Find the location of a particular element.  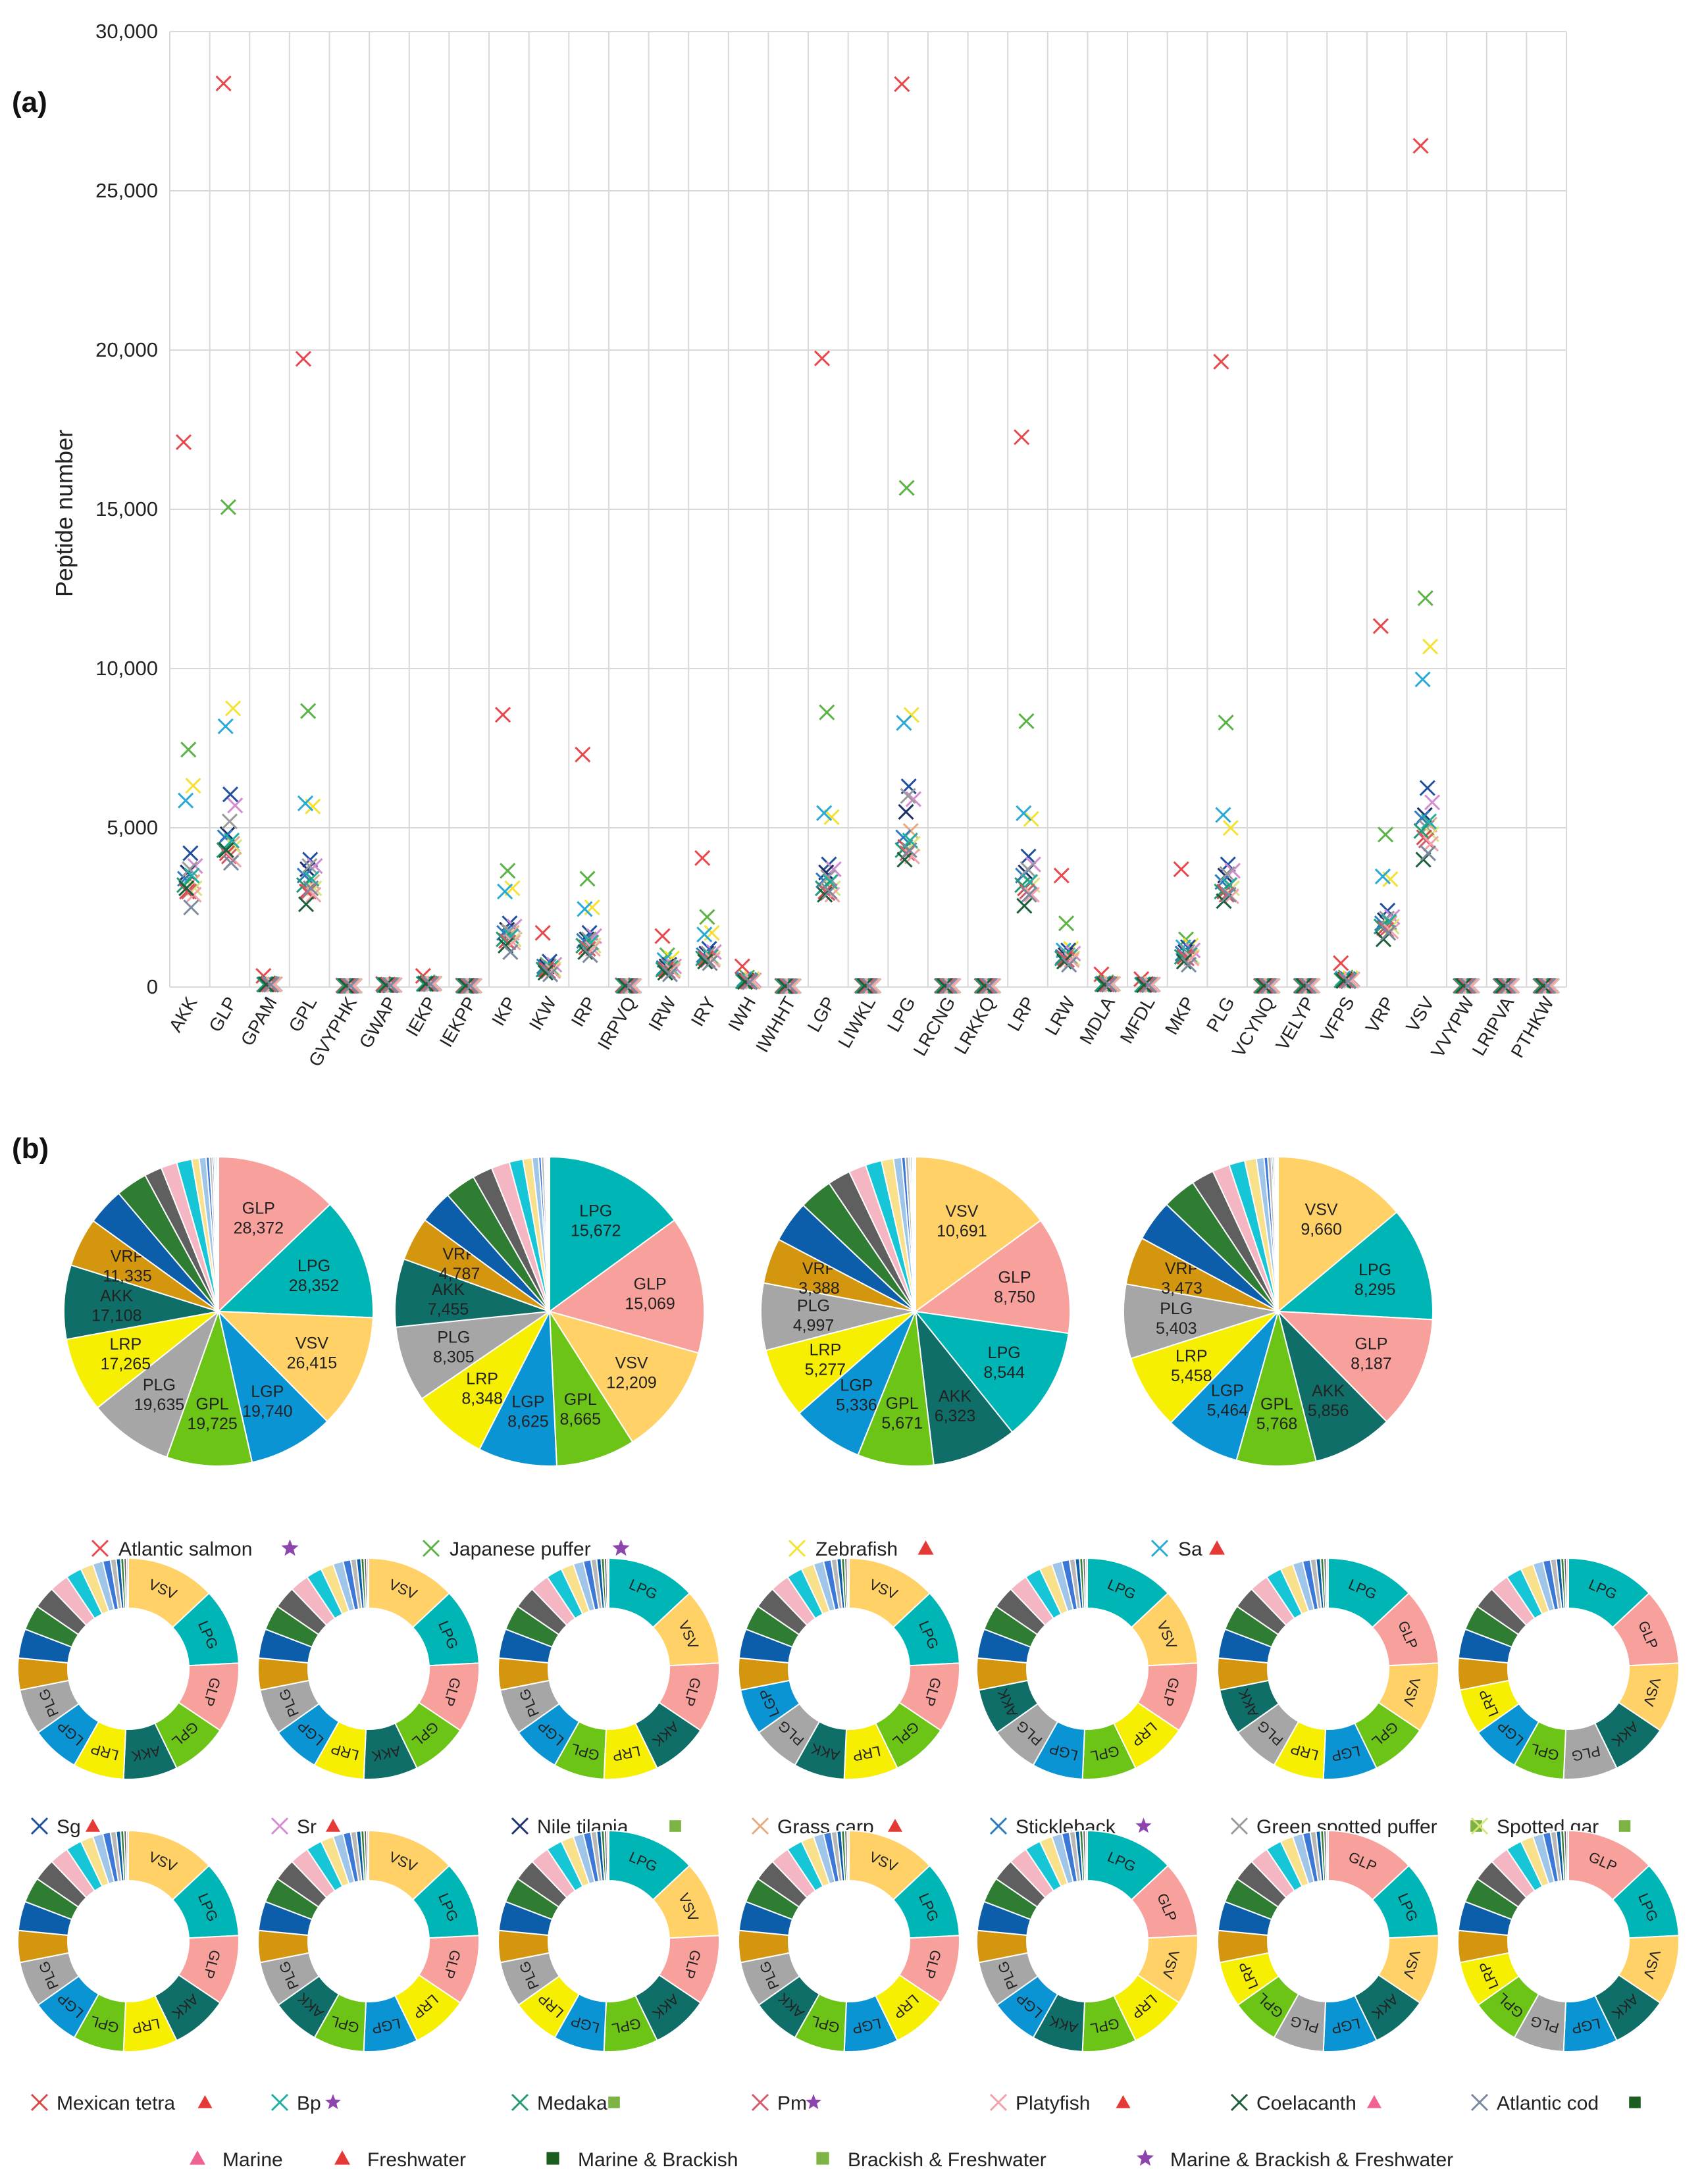

x-tick-label: IRW is located at coordinates (662, 1013).